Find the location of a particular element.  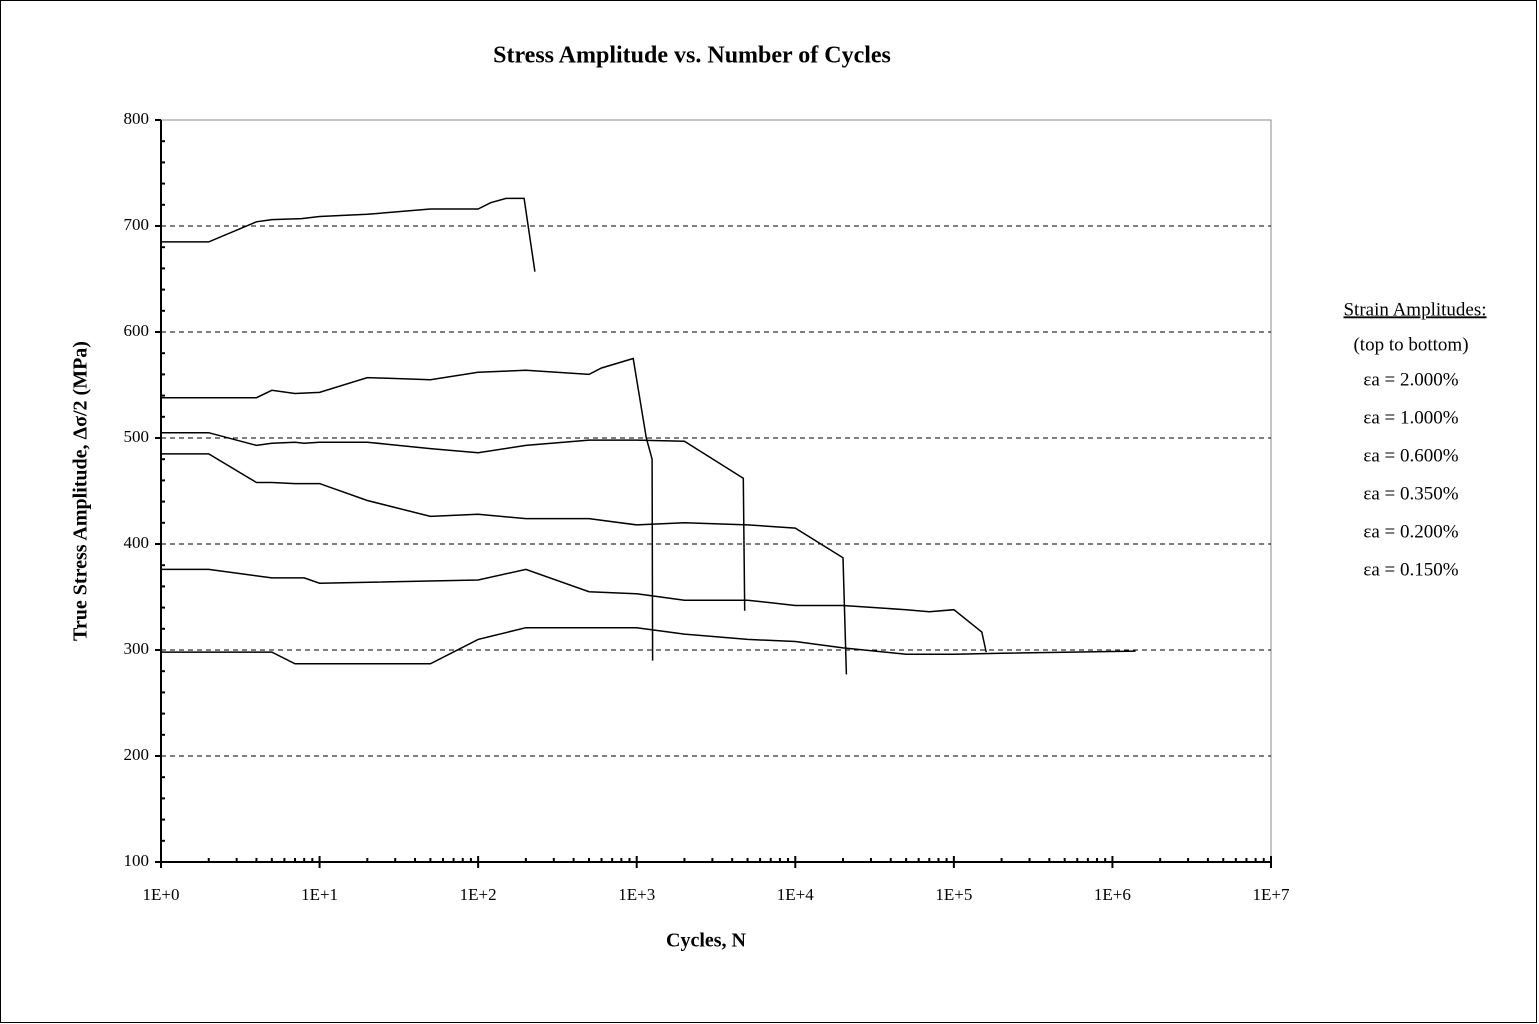

x-axis-label: Cycles, N is located at coordinates (706, 941).